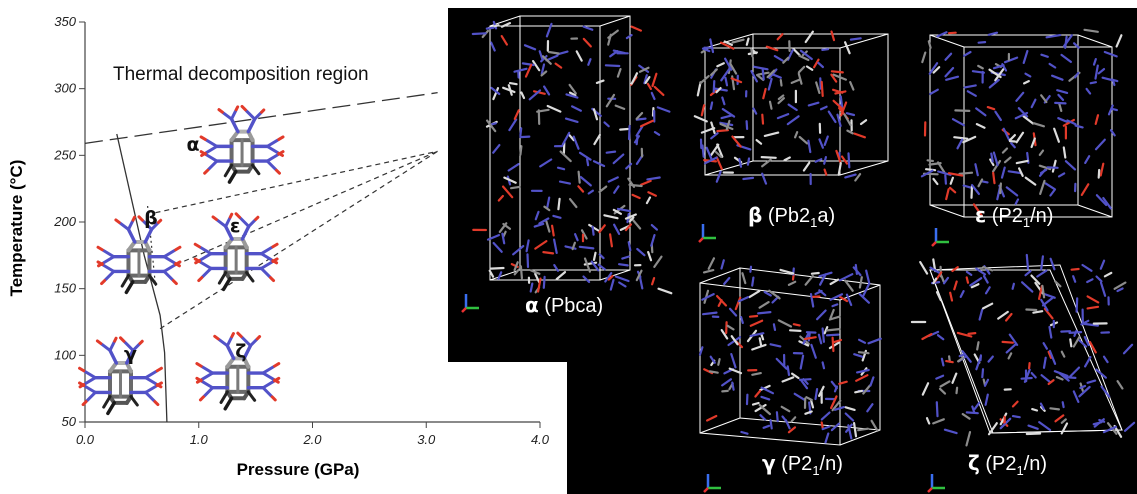 This screenshot has height=494, width=1137. Describe the element at coordinates (564, 305) in the screenshot. I see `crystal-caption-alpha: α (Pbca)` at that location.